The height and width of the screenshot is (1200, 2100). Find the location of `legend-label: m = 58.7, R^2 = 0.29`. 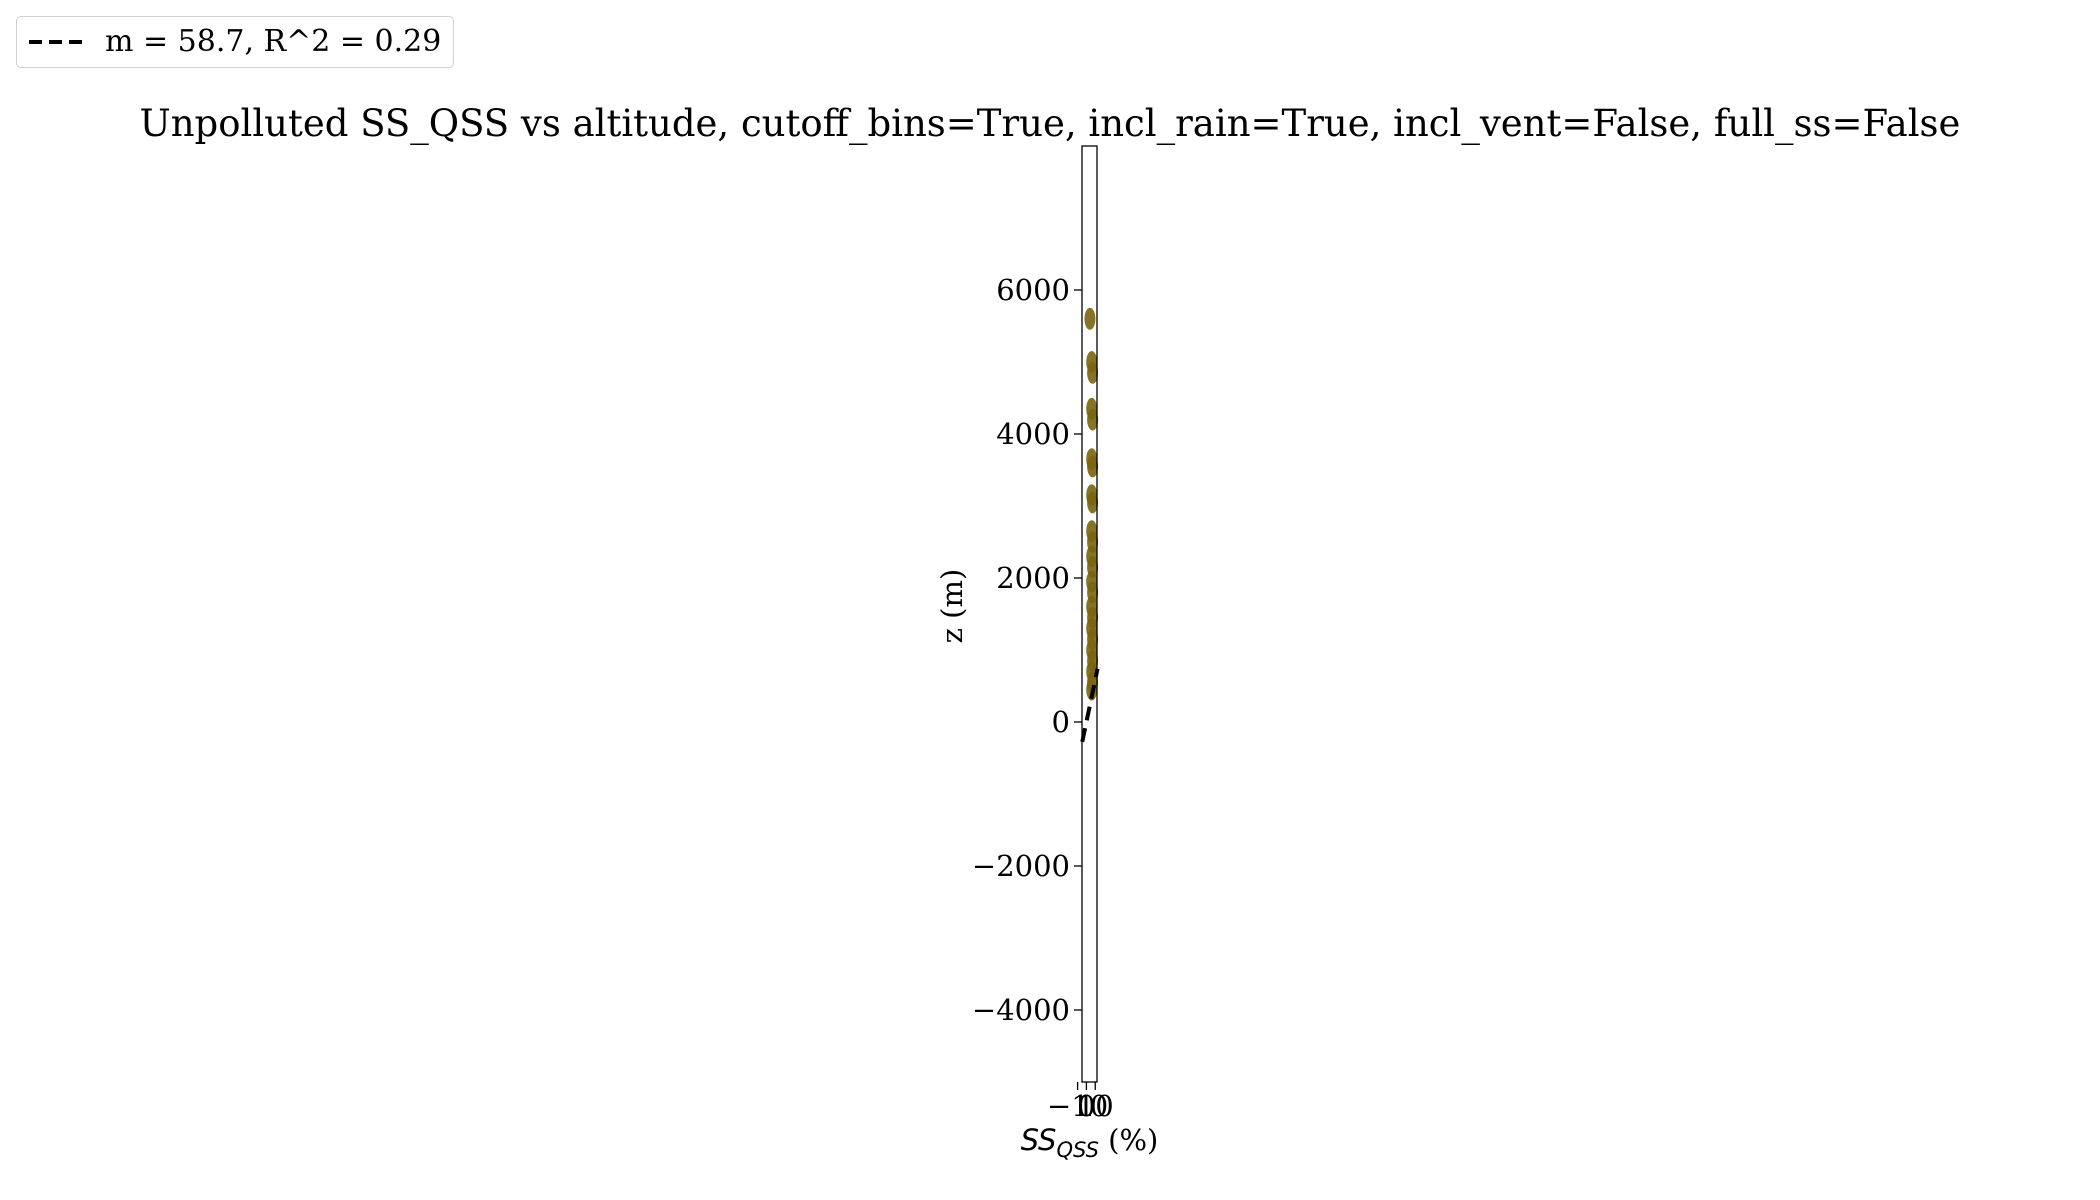

legend-label: m = 58.7, R^2 = 0.29 is located at coordinates (273, 41).